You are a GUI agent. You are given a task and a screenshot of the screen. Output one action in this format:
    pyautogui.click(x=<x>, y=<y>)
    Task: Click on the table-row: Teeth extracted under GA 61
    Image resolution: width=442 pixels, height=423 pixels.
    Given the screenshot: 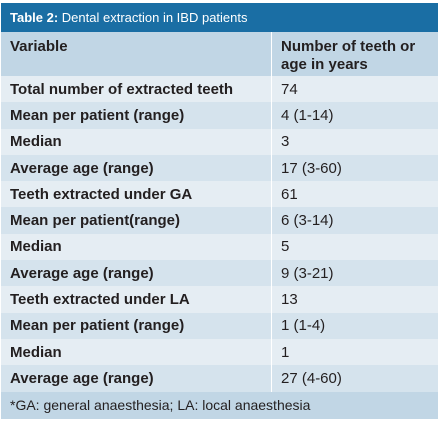 What is the action you would take?
    pyautogui.click(x=219, y=194)
    